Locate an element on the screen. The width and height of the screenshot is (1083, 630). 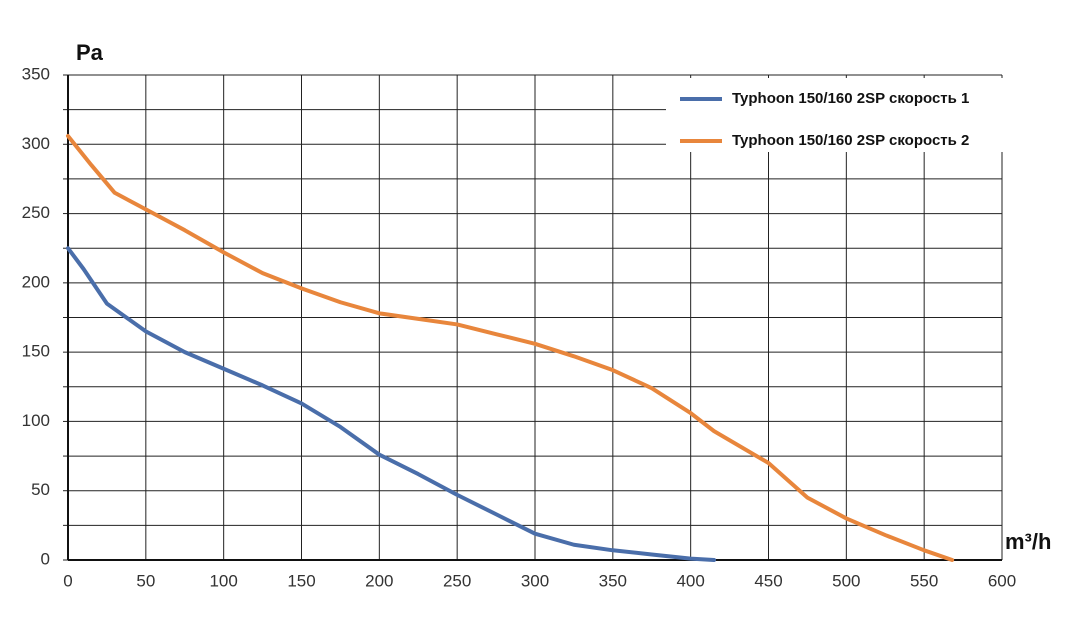
x-tick-label: 50 is located at coordinates (145, 580).